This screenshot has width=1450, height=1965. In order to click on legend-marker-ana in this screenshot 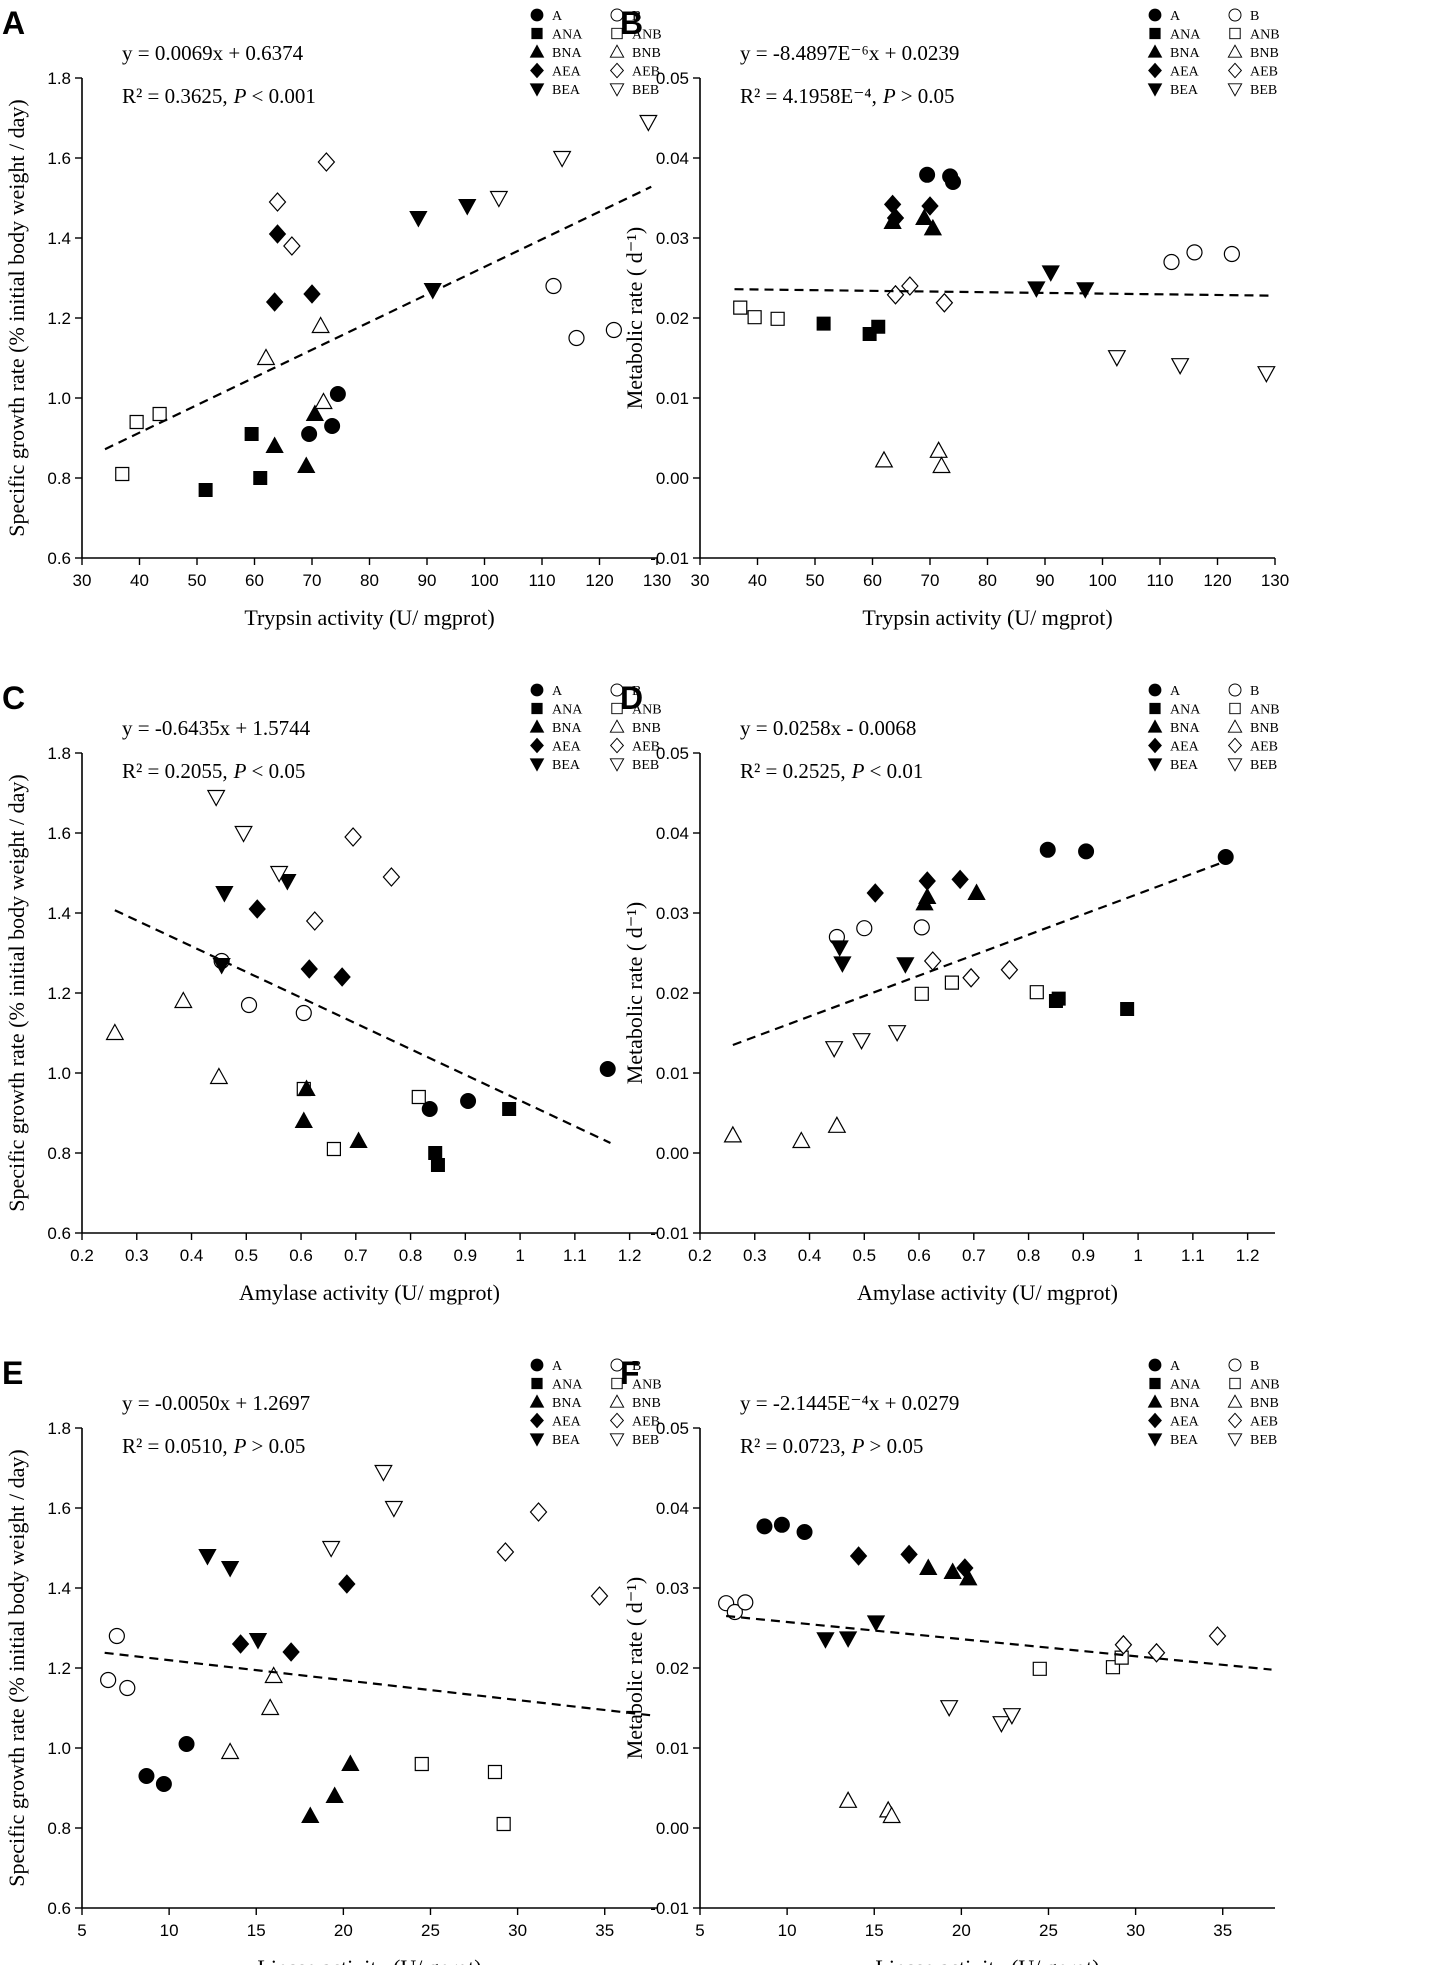, I will do `click(1155, 708)`.